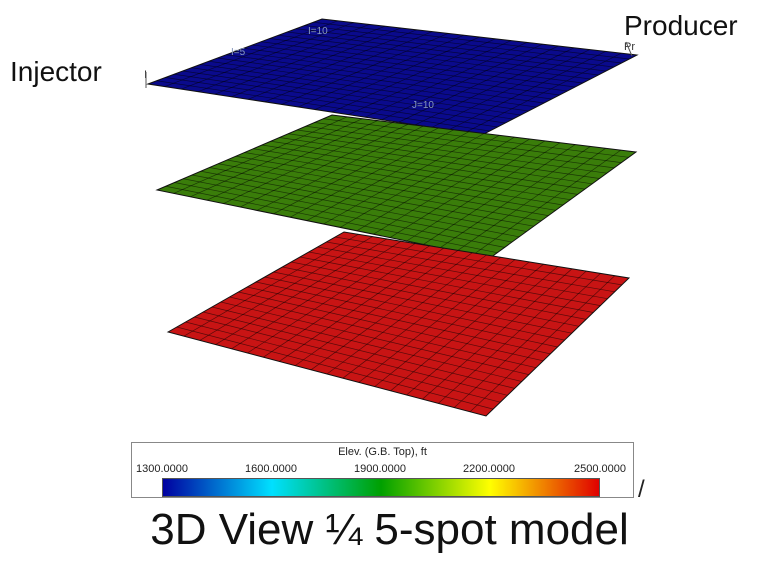  What do you see at coordinates (271, 469) in the screenshot?
I see `legend-tick: 1600.0000` at bounding box center [271, 469].